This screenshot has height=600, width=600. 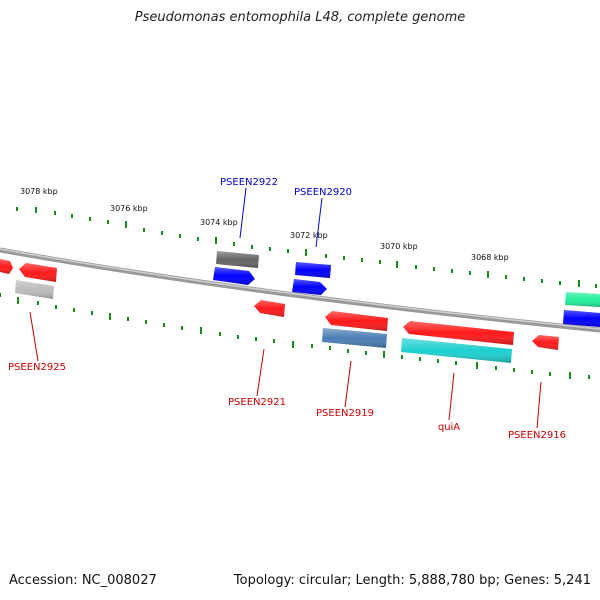 What do you see at coordinates (129, 208) in the screenshot?
I see `scale-label-3076: 3076 kbp` at bounding box center [129, 208].